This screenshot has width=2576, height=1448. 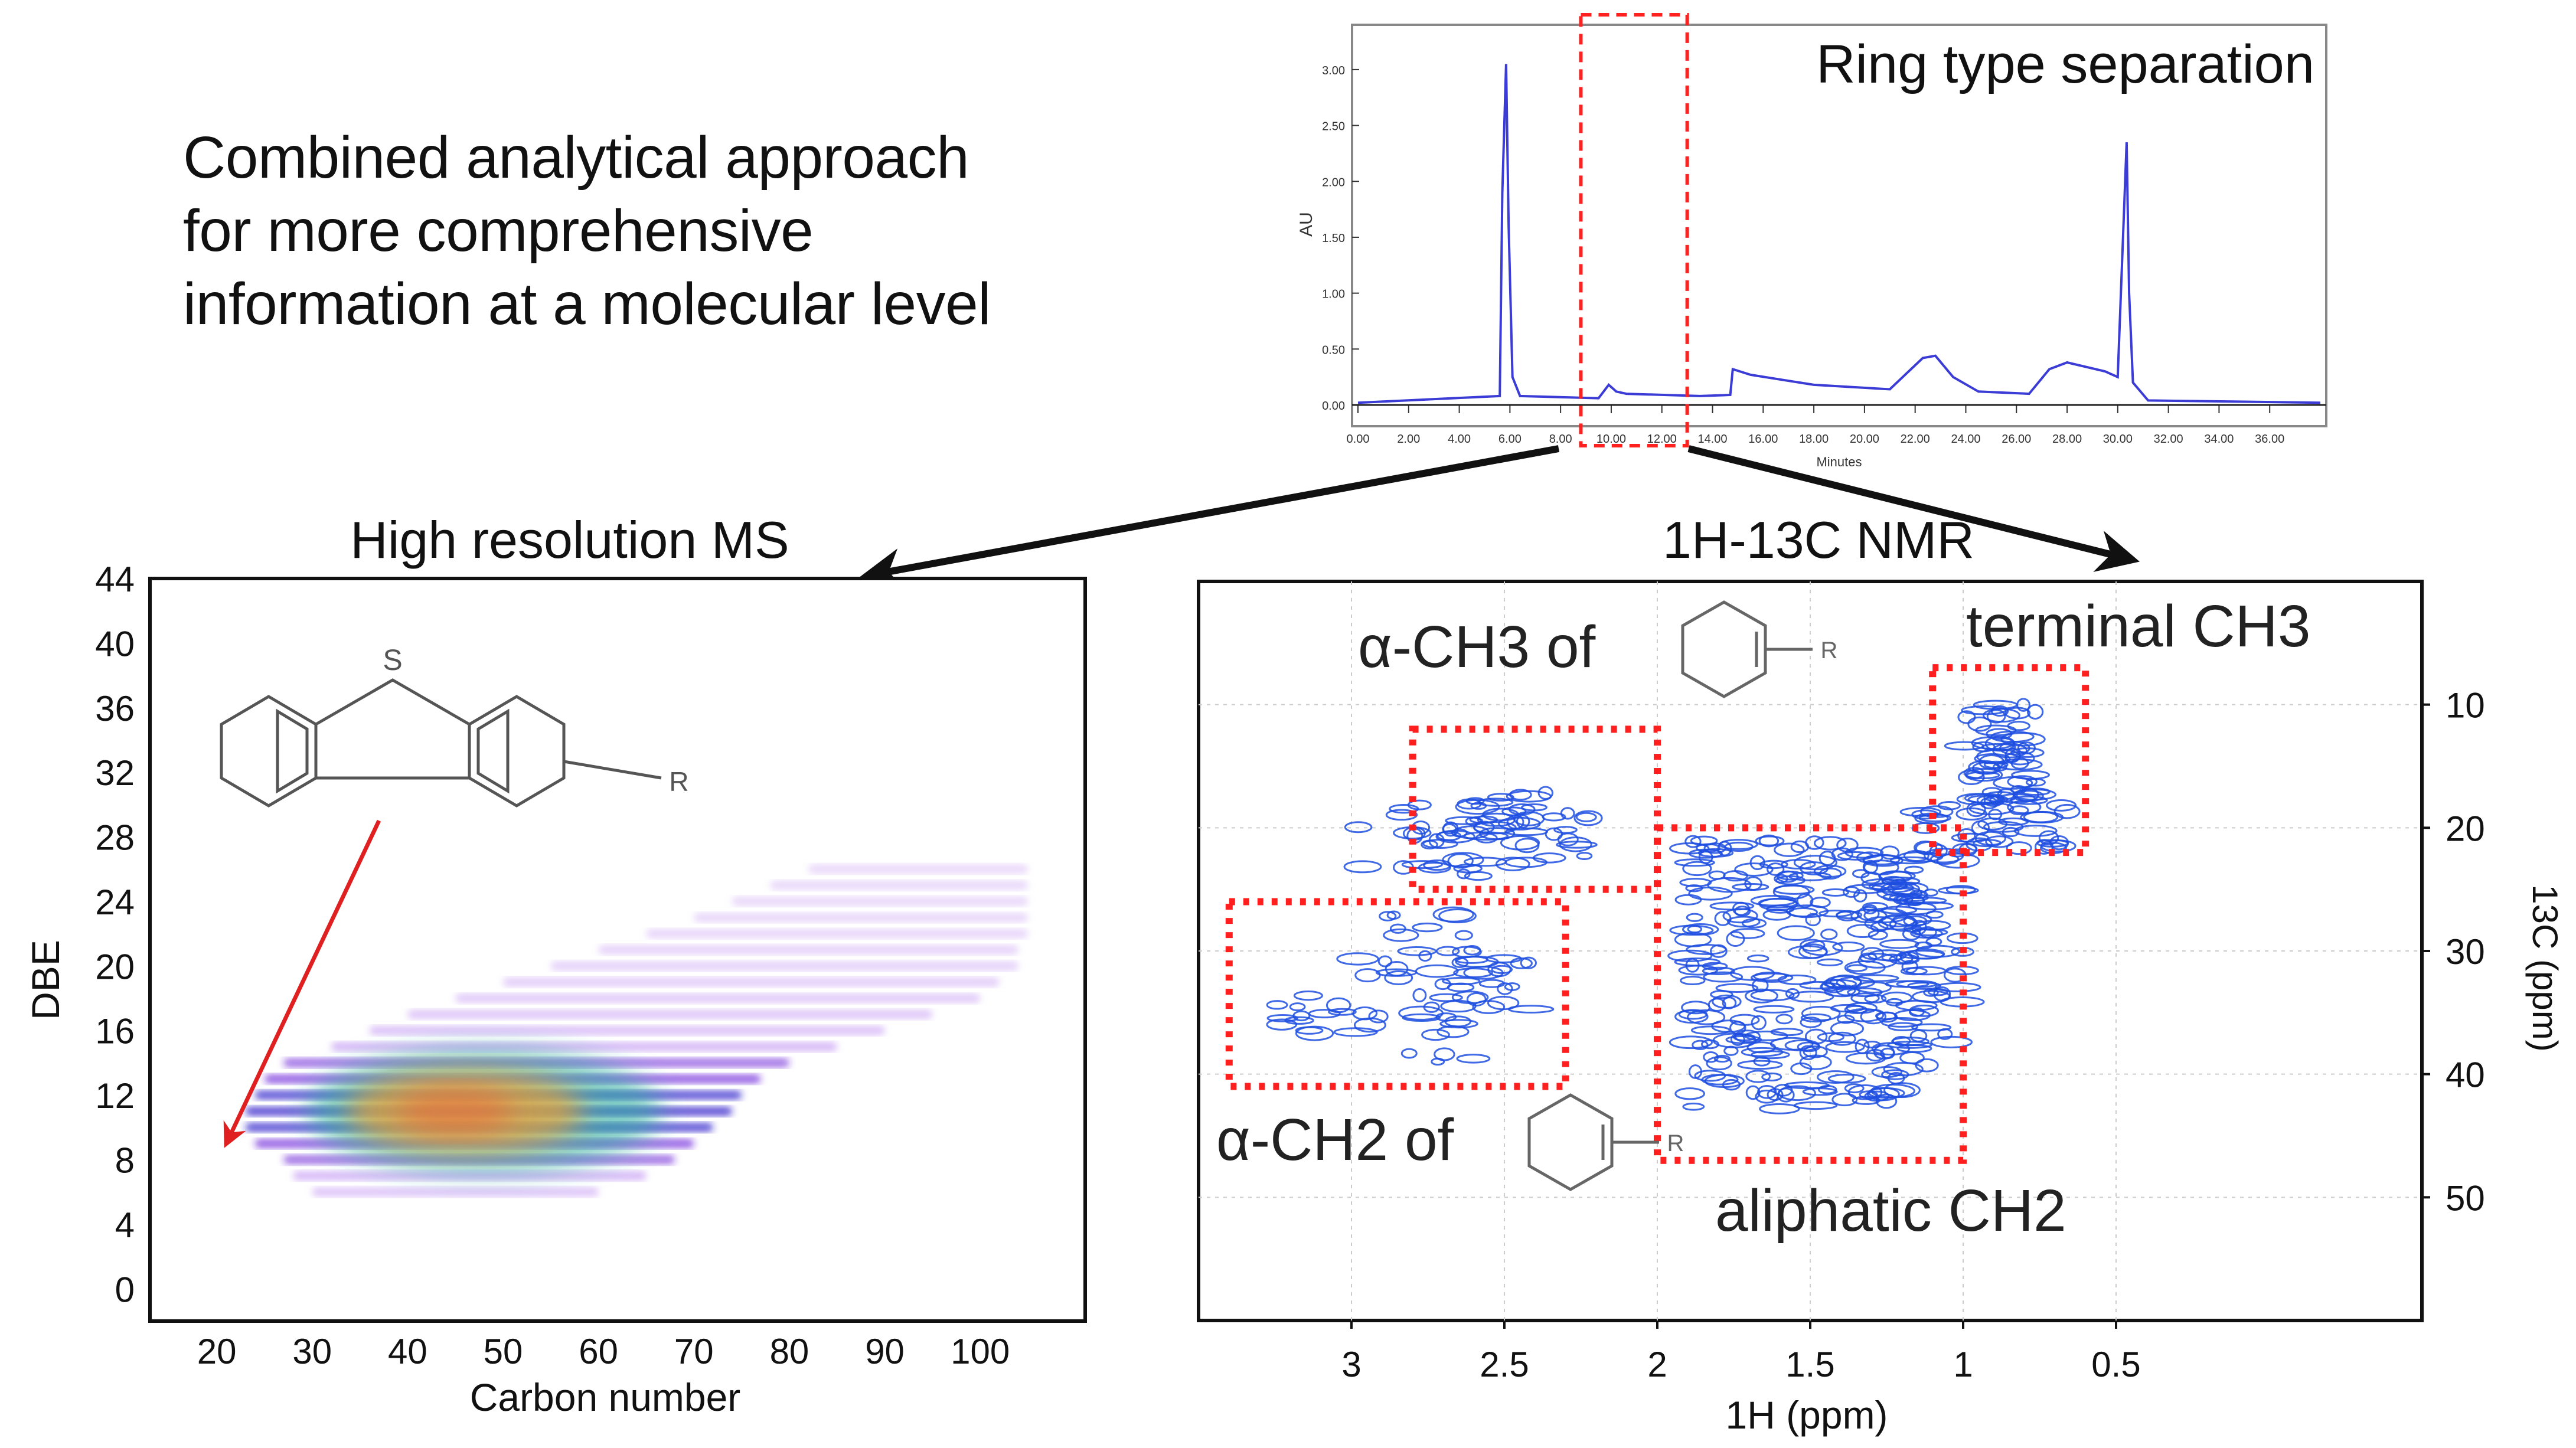 What do you see at coordinates (2009, 760) in the screenshot?
I see `terminal-ch3-region-box` at bounding box center [2009, 760].